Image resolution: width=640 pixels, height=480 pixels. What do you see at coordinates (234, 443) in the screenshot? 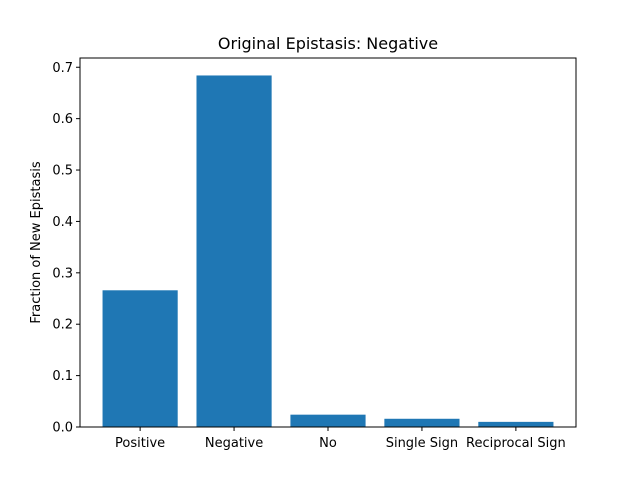
I see `x-tick-label: Negative` at bounding box center [234, 443].